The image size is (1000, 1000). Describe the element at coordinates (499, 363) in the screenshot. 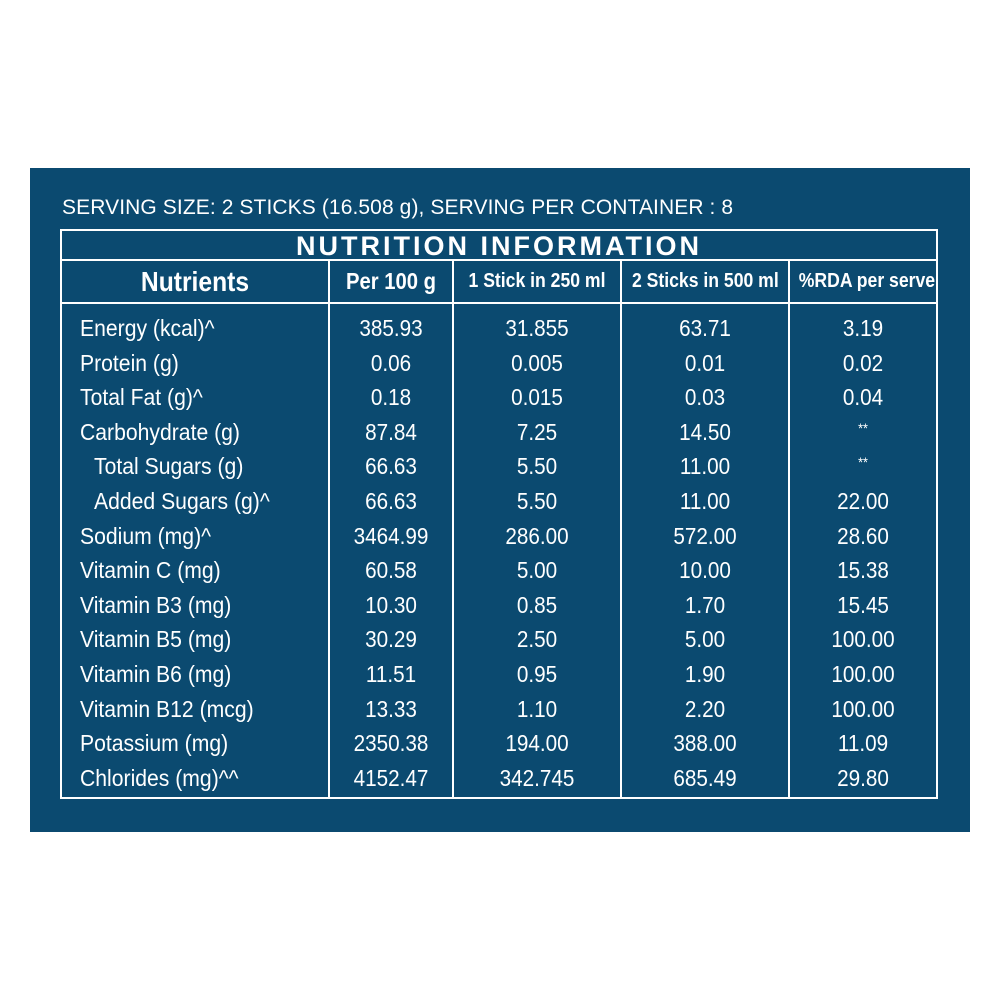

I see `table-row: Protein (g) 0.06 0.005 0.01 0.02` at that location.